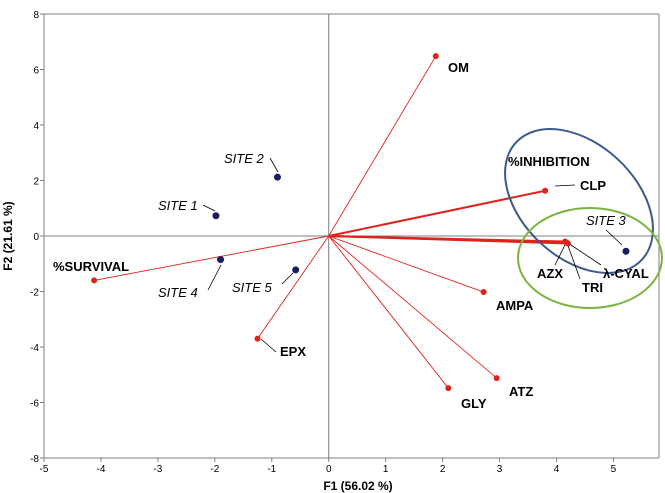 The height and width of the screenshot is (493, 665). What do you see at coordinates (437, 213) in the screenshot?
I see `vector-clp` at bounding box center [437, 213].